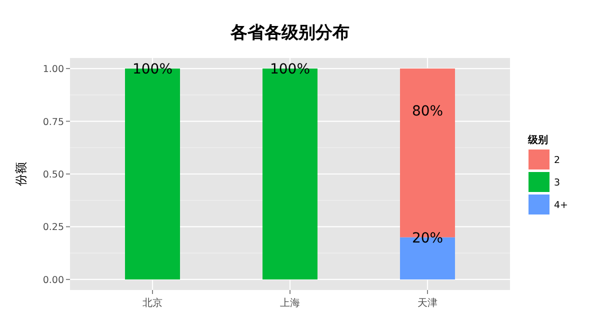  What do you see at coordinates (53, 228) in the screenshot?
I see `text: 0.25` at bounding box center [53, 228].